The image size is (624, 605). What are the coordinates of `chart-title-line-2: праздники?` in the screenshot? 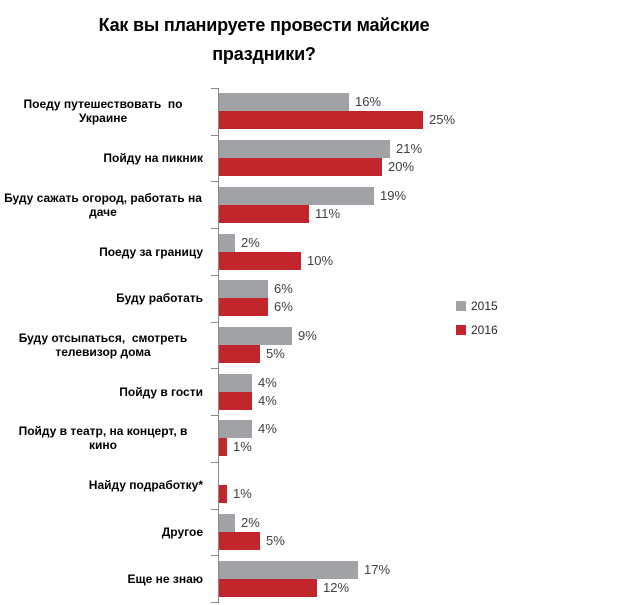 It's located at (264, 54).